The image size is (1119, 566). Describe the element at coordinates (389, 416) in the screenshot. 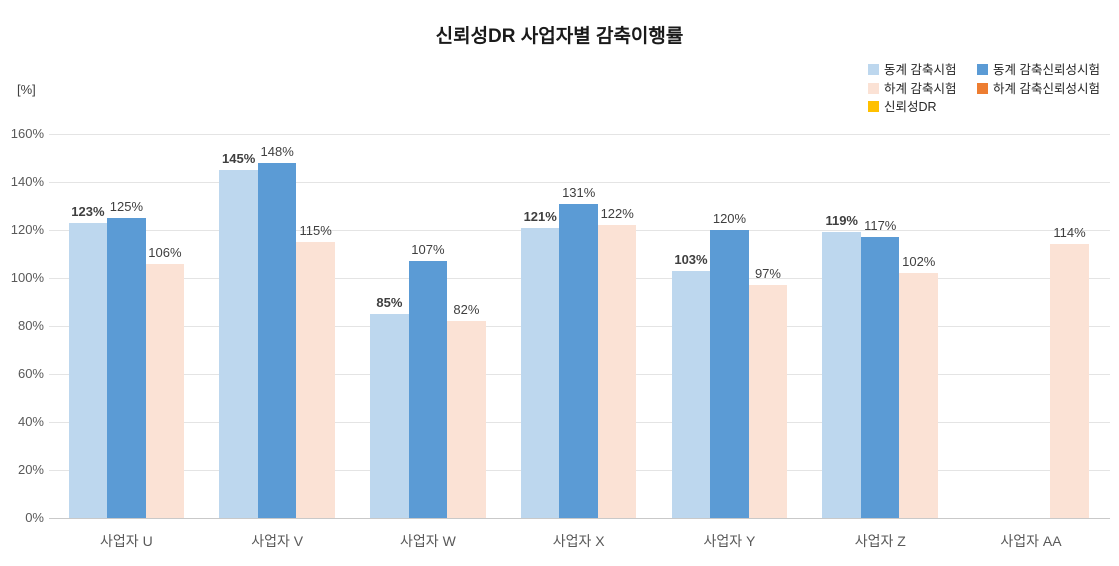

I see `bar-동계 감축시험-사업자 W` at that location.